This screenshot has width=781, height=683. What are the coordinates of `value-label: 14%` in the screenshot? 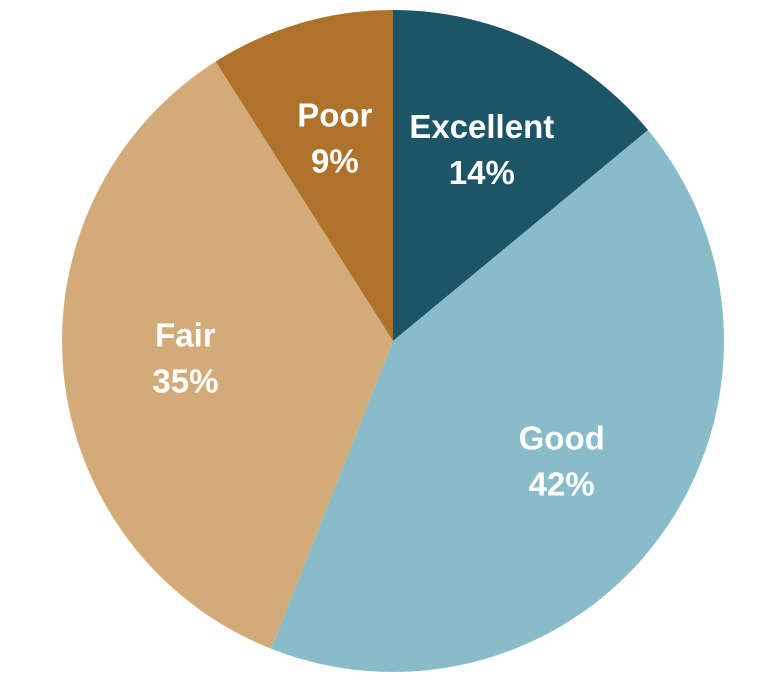 It's located at (482, 172).